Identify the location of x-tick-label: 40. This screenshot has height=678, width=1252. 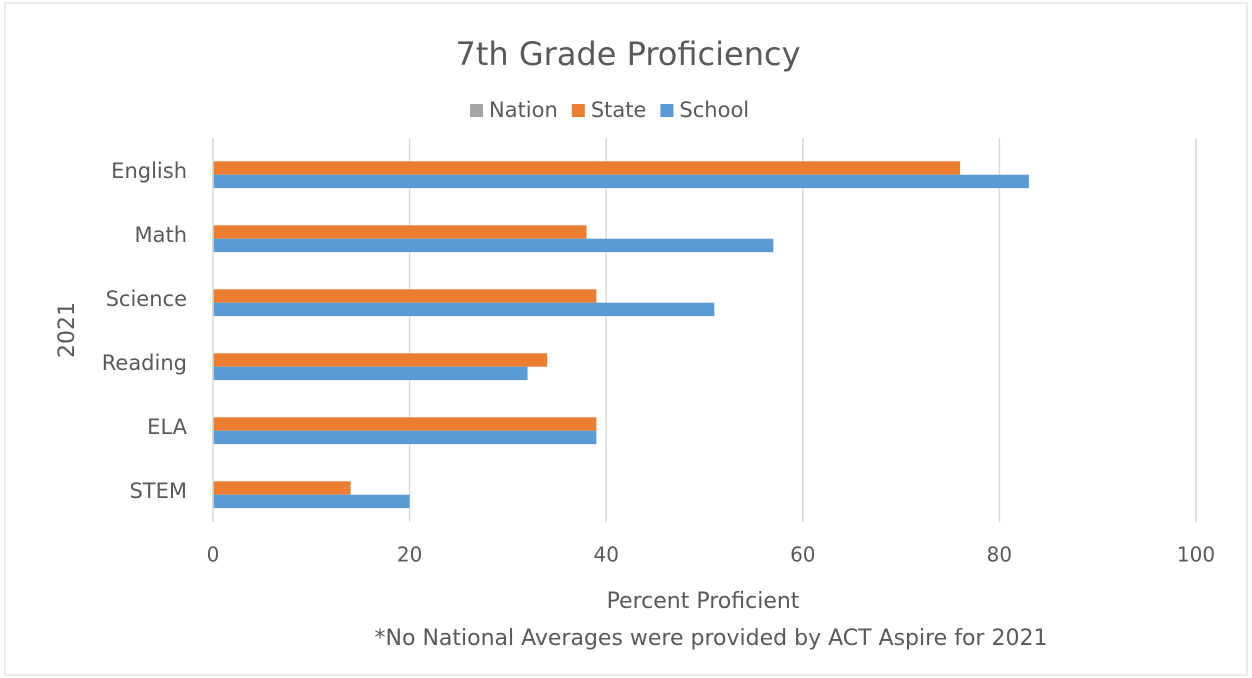
(605, 555).